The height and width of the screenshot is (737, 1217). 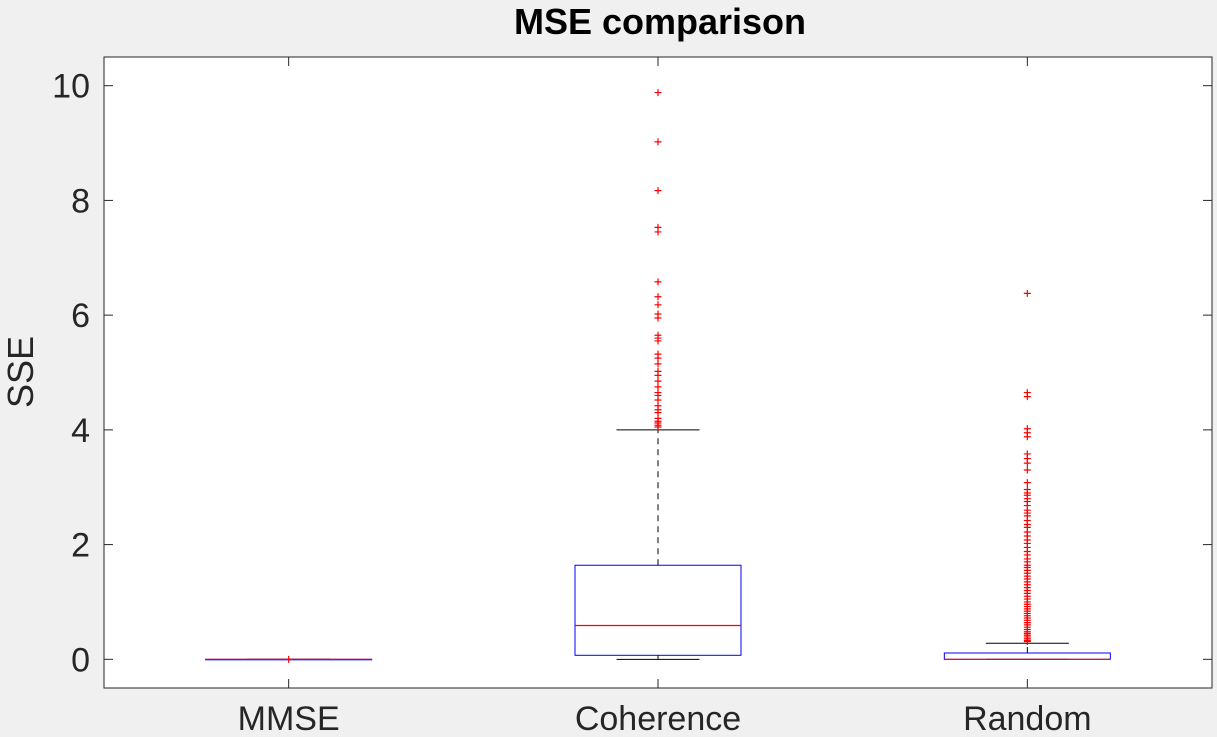 I want to click on y-tick-label: 2, so click(x=80, y=546).